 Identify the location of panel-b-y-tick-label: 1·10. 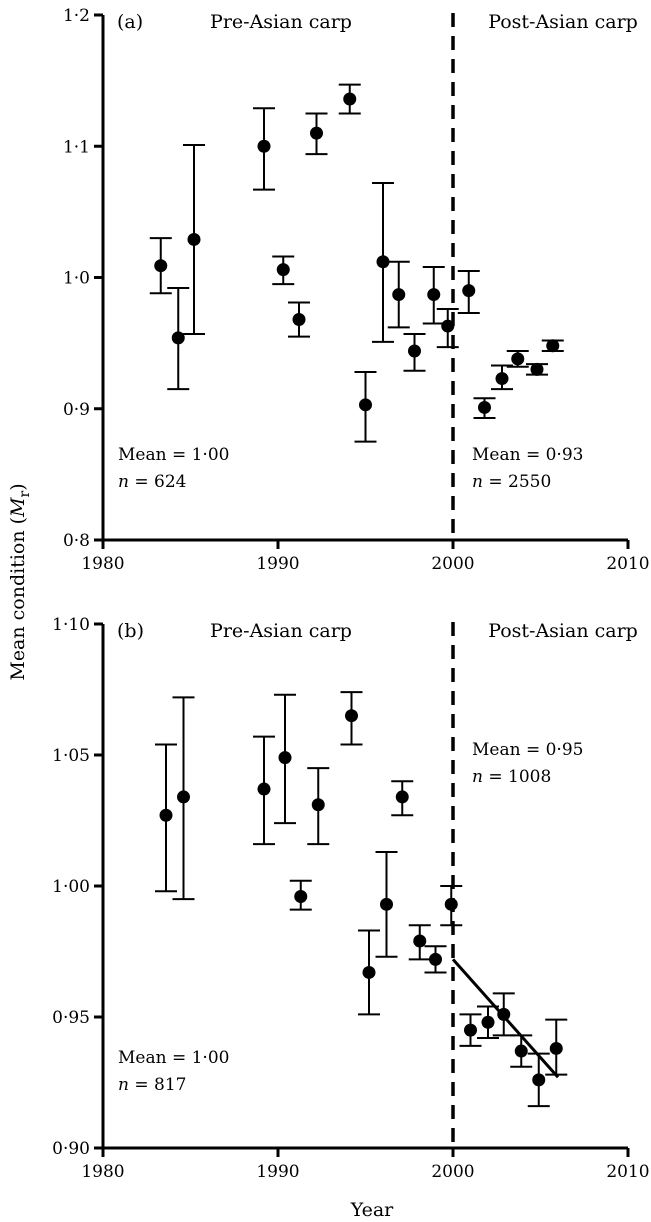
(71, 625).